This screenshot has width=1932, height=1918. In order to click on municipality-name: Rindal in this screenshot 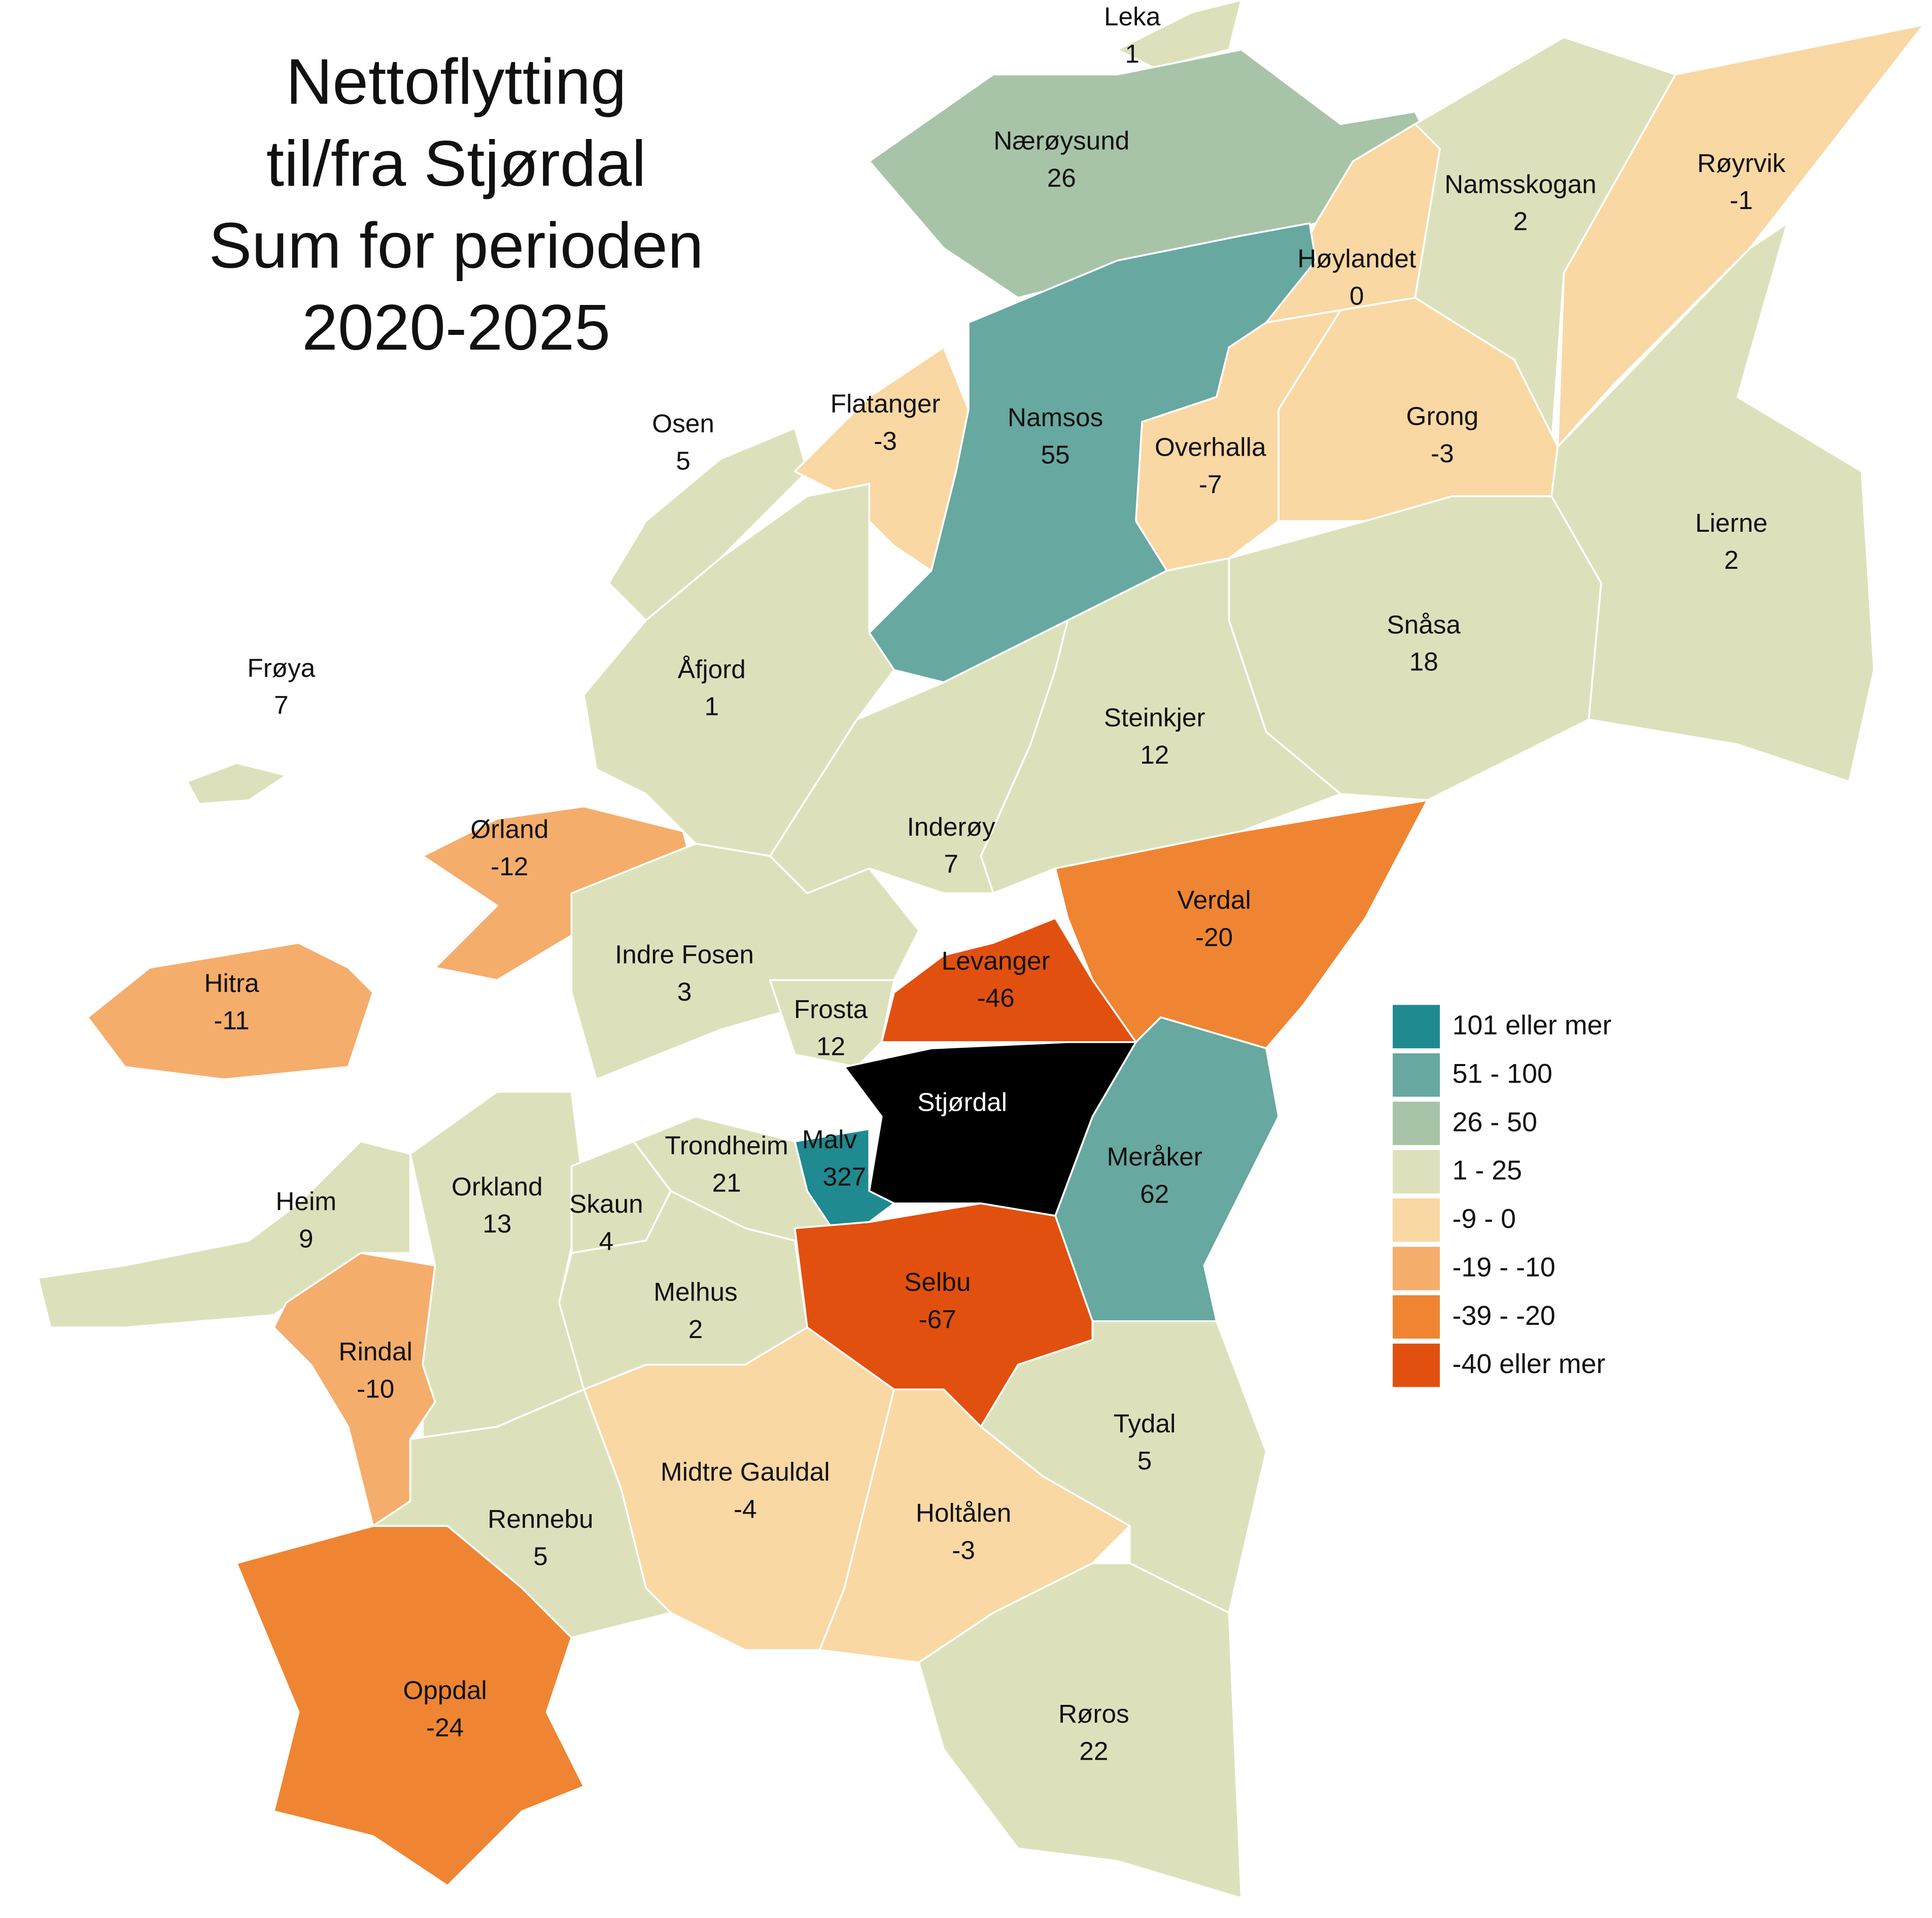, I will do `click(375, 1351)`.